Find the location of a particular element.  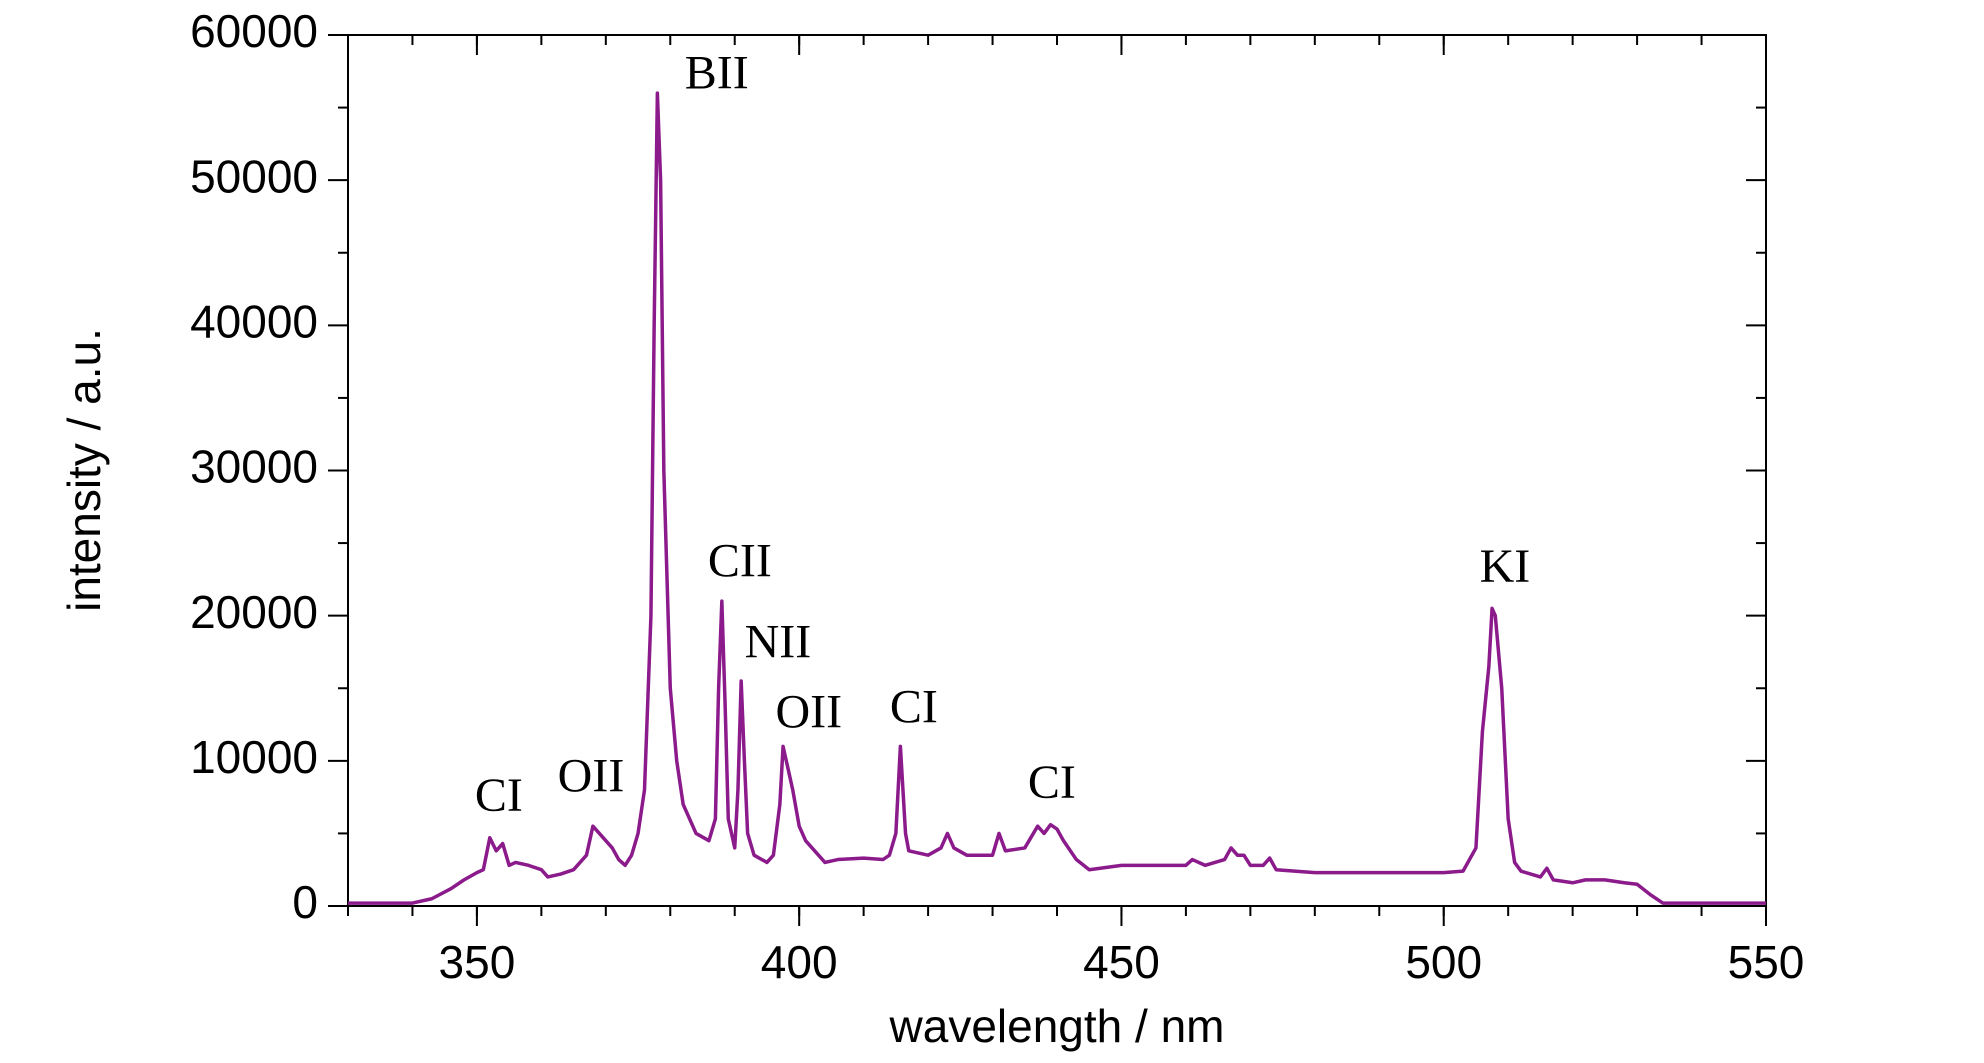

x-tick-label: 450 is located at coordinates (1121, 962).